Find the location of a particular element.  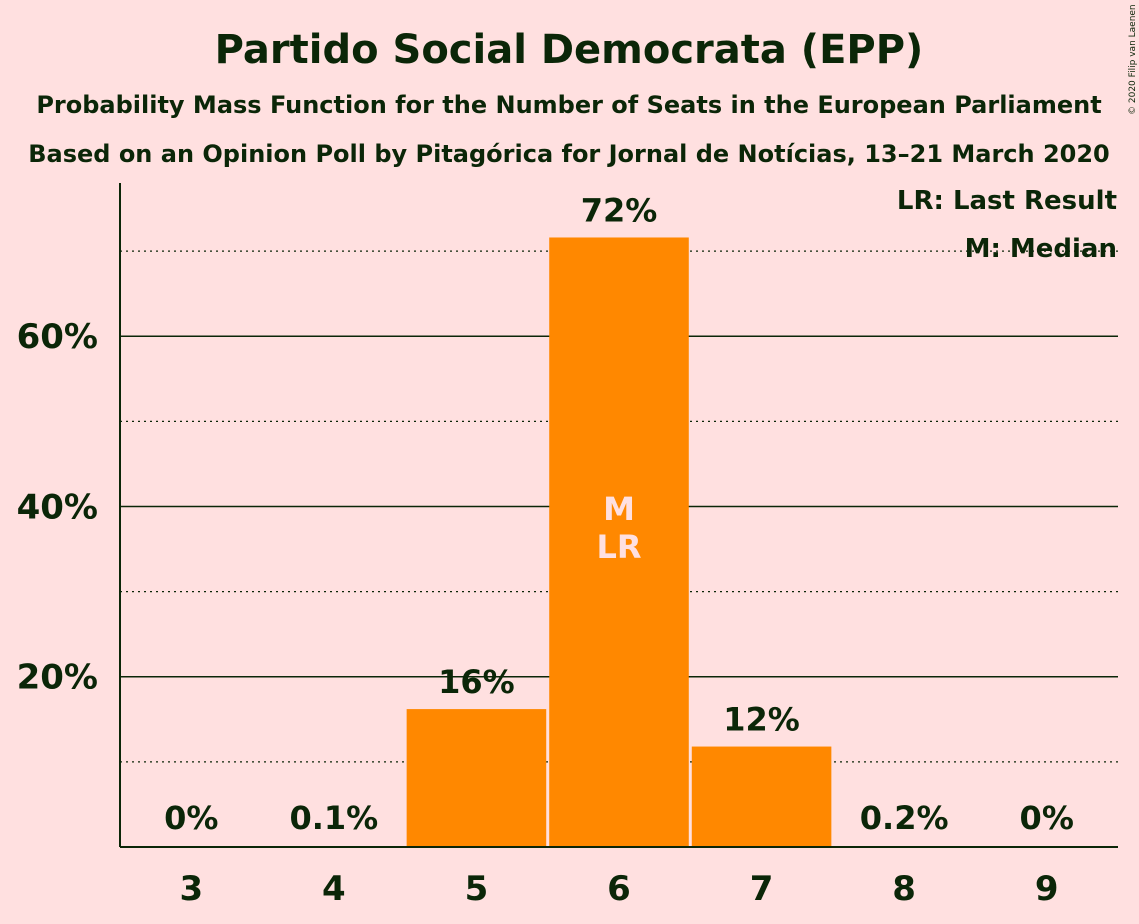

y-tick-label: 20% is located at coordinates (57, 678).